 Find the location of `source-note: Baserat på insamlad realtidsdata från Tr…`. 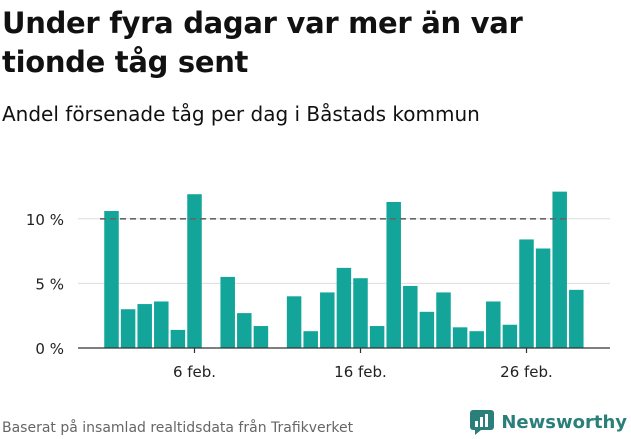

source-note: Baserat på insamlad realtidsdata från Tr… is located at coordinates (178, 428).